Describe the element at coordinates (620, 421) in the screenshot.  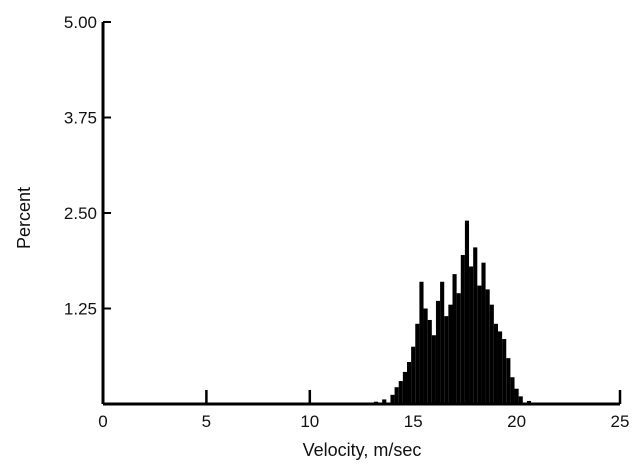
I see `x-tick-label: 25` at that location.